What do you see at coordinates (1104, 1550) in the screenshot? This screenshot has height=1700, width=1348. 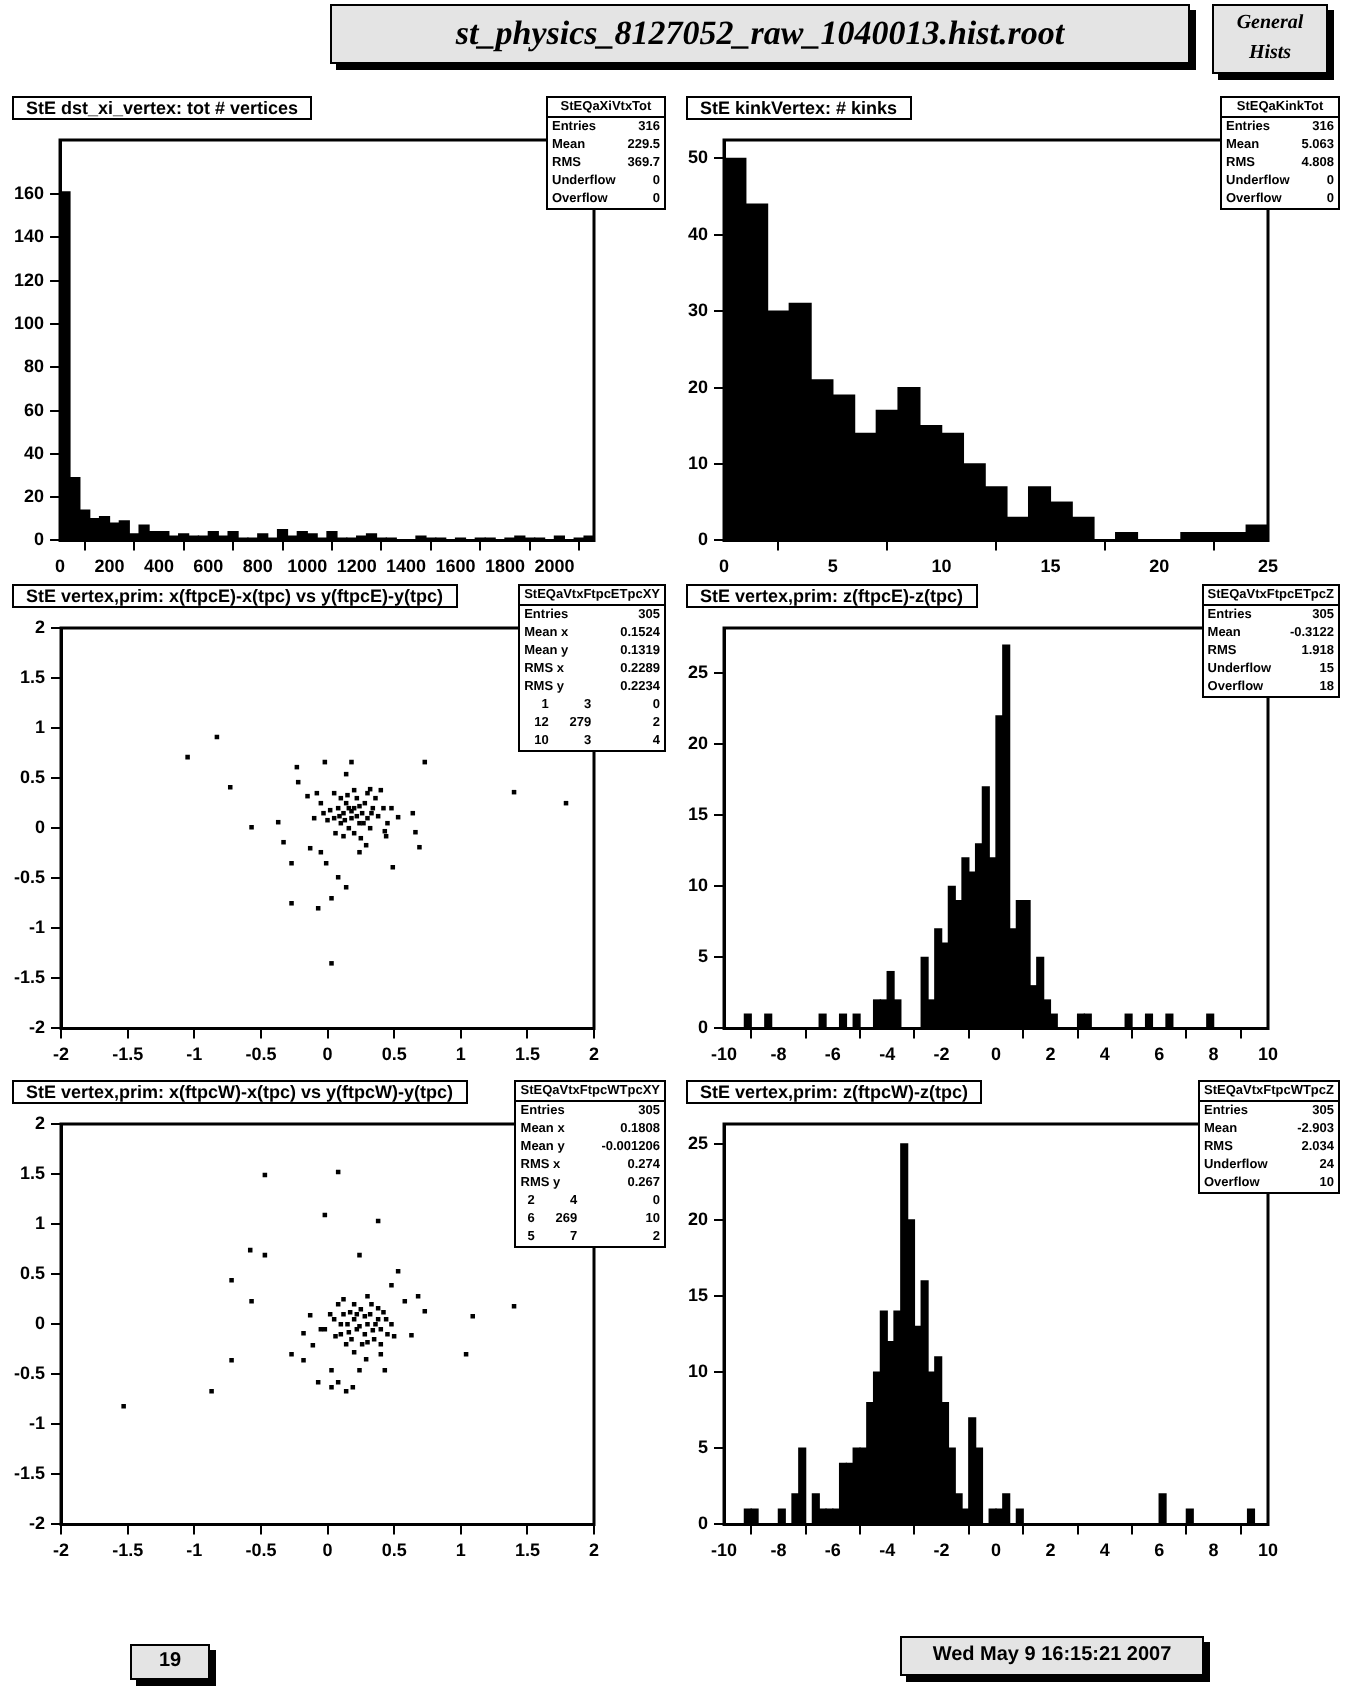 I see `x-tick-label: 4` at bounding box center [1104, 1550].